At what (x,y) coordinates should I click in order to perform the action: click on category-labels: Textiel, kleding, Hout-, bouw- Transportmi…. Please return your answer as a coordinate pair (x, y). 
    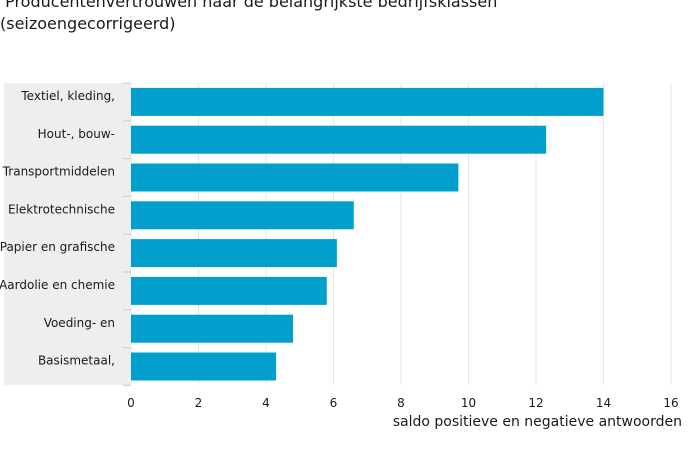
    Looking at the image, I should click on (57, 228).